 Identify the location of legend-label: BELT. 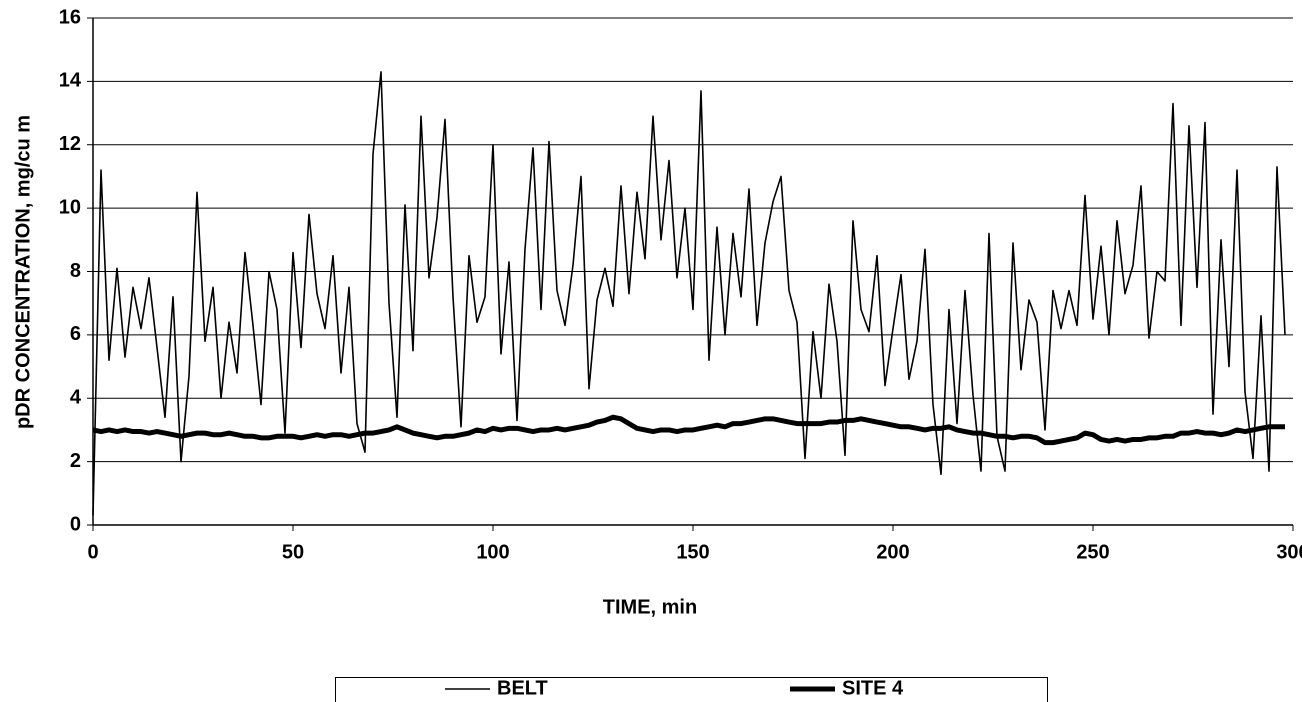
(522, 688).